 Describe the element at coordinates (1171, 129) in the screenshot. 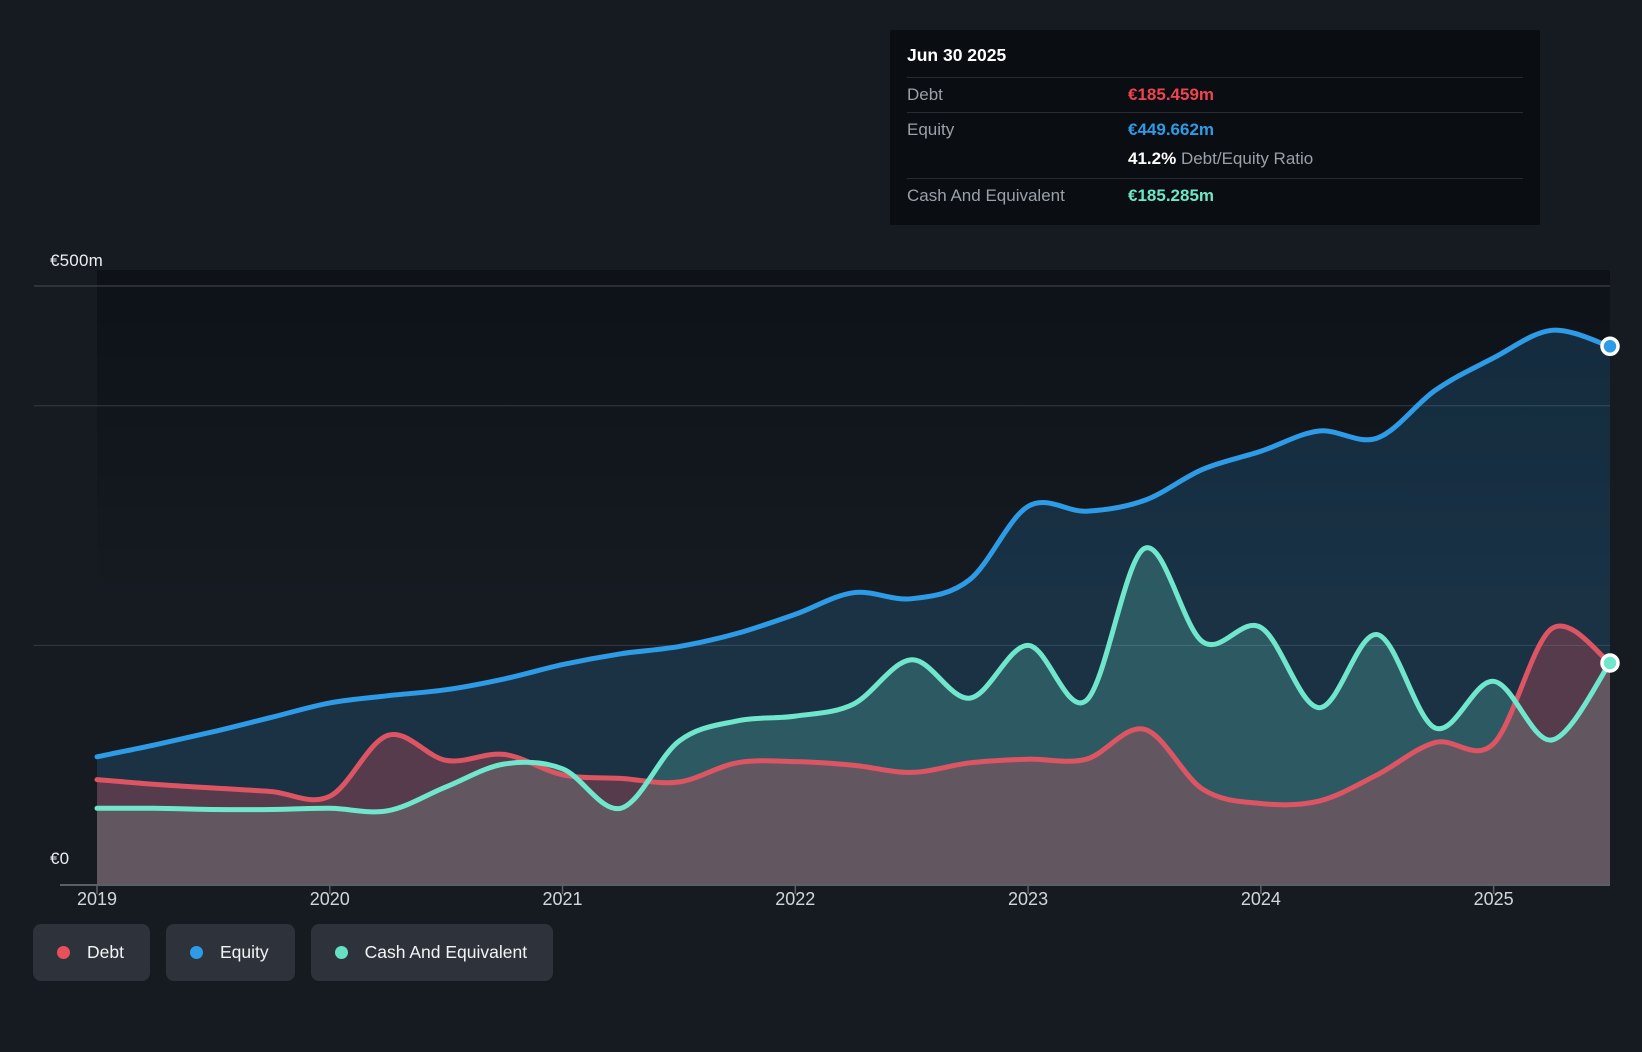

I see `tooltip-equity-value: €449.662m` at that location.